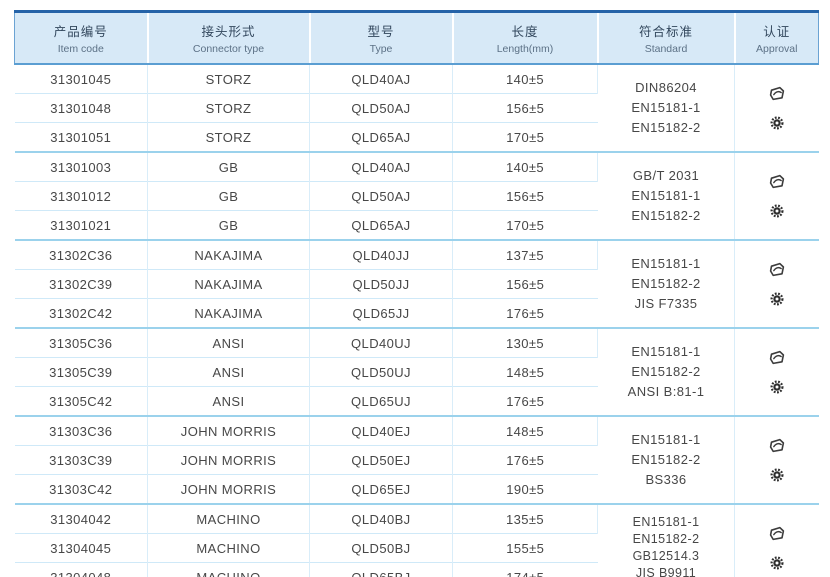 The height and width of the screenshot is (577, 830). What do you see at coordinates (381, 489) in the screenshot?
I see `type-cell: QLD65EJ` at bounding box center [381, 489].